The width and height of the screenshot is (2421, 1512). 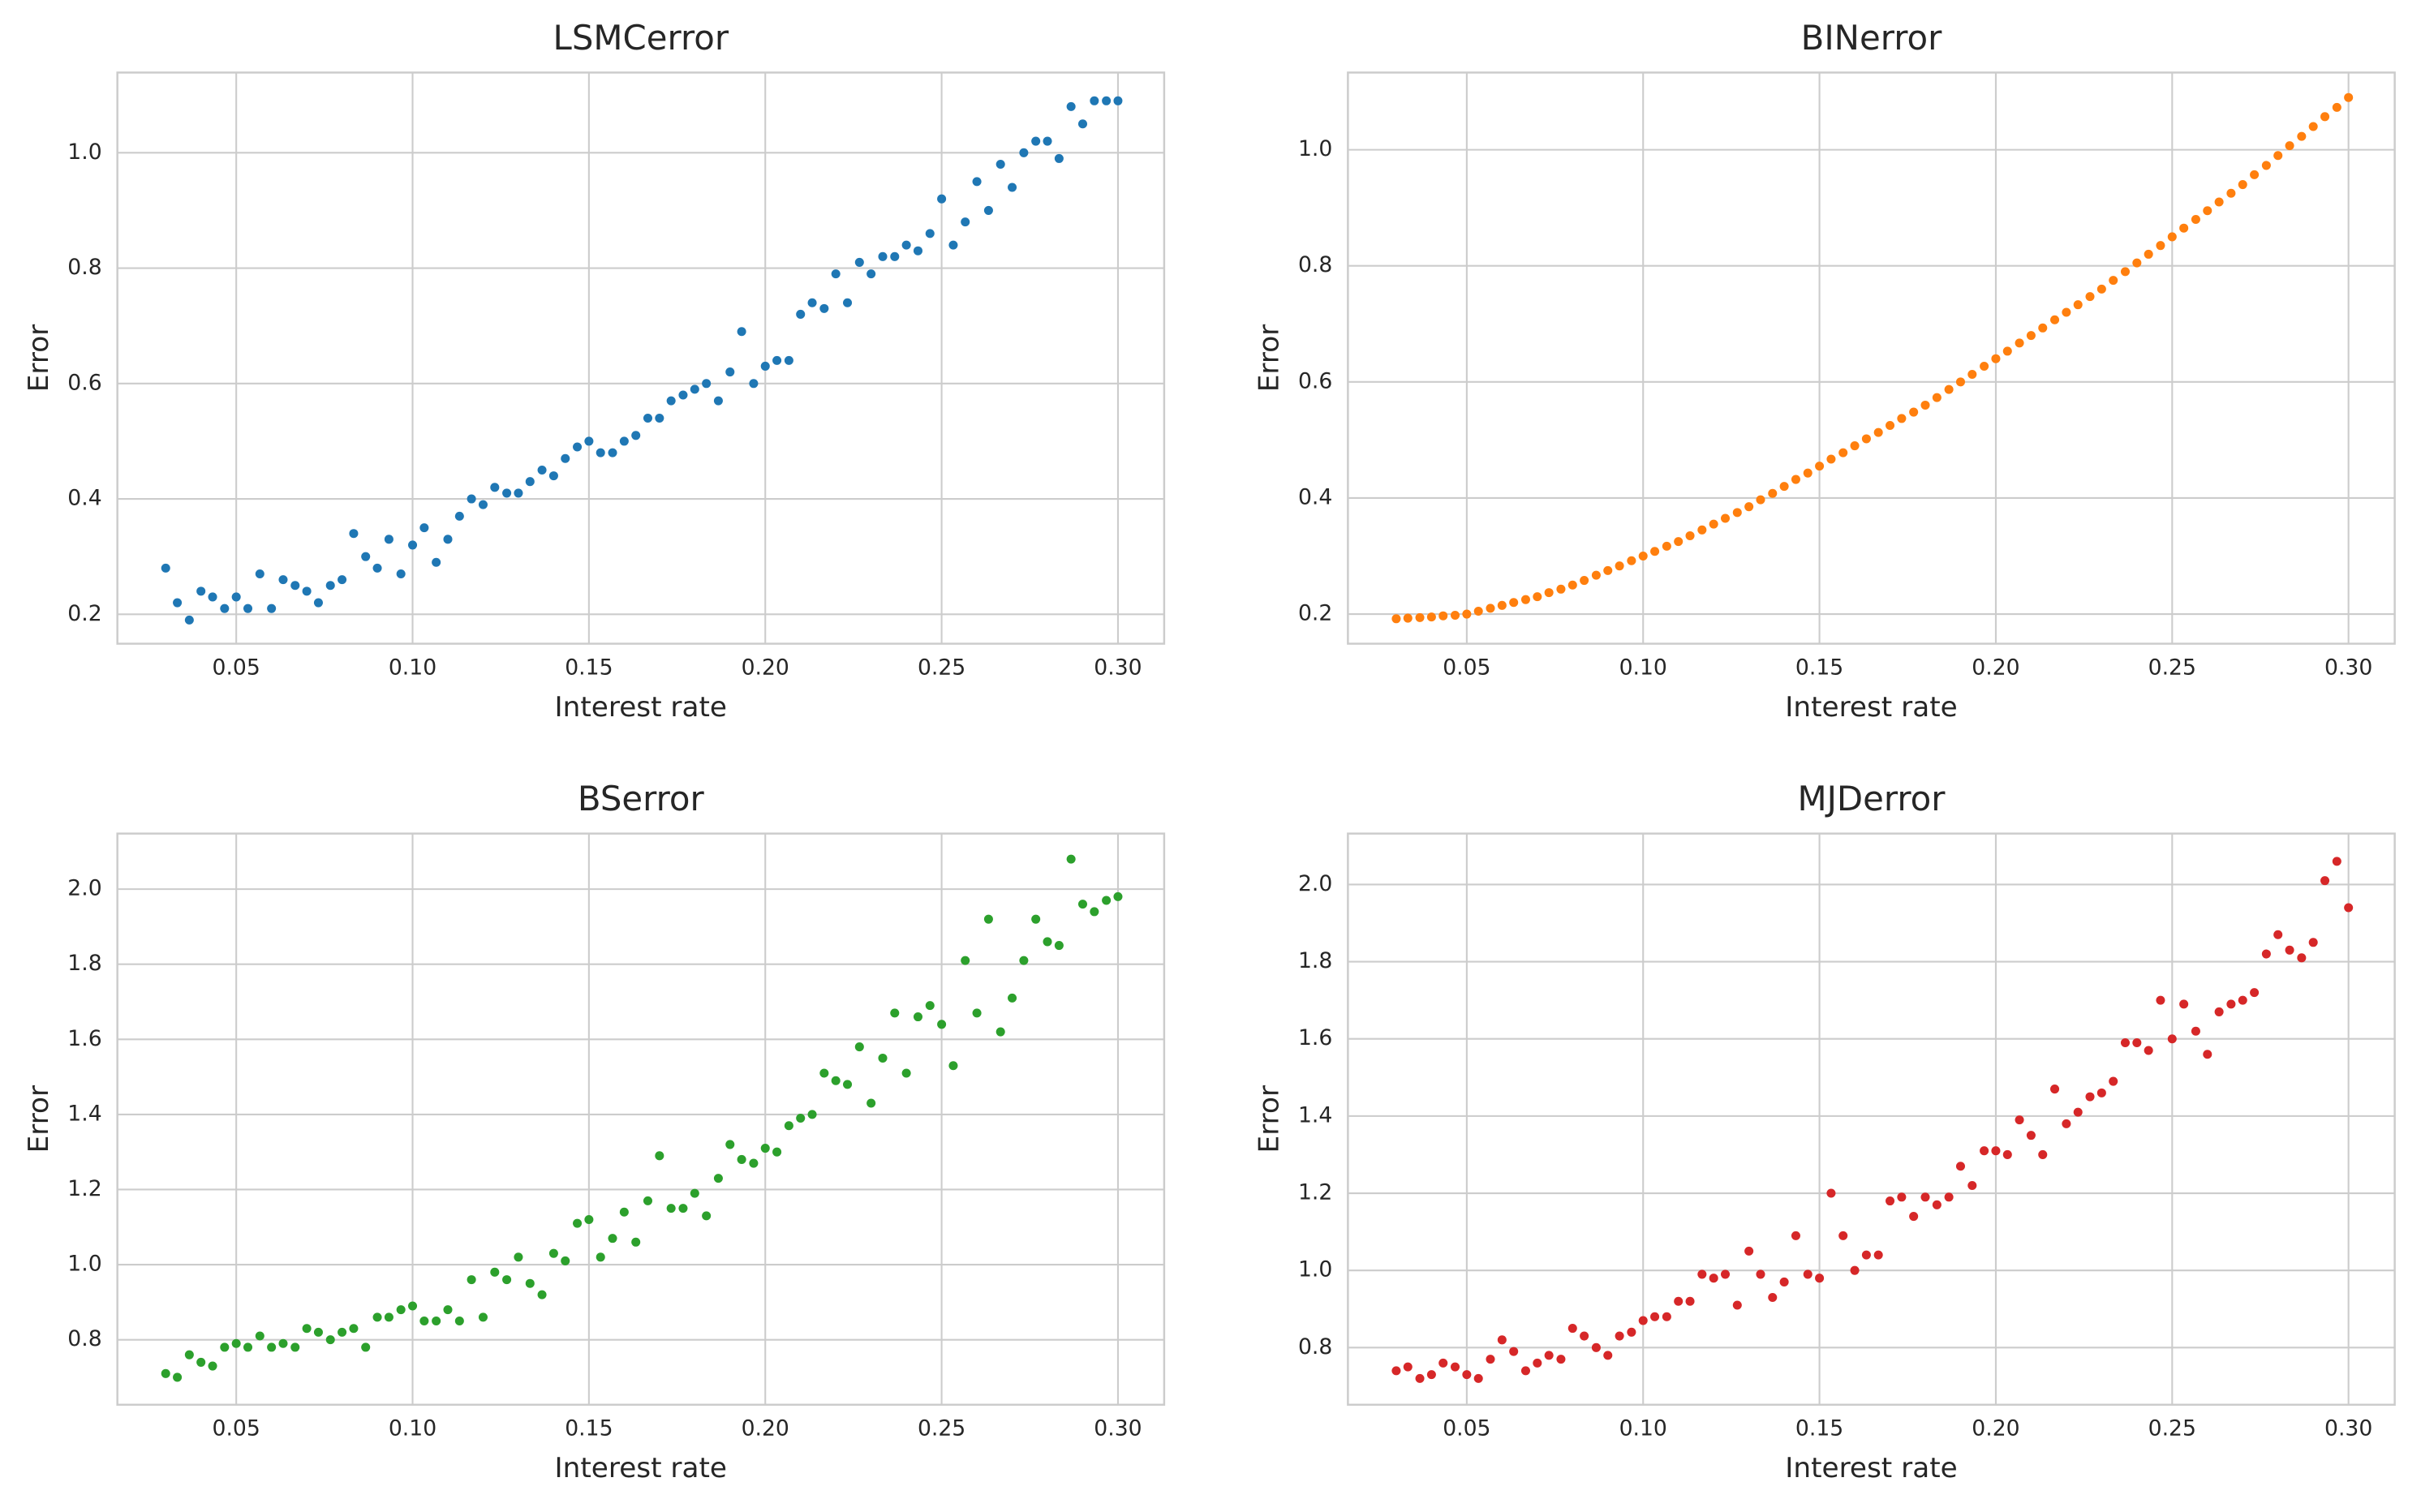 I want to click on y-tick-label: 1.4, so click(x=84, y=1113).